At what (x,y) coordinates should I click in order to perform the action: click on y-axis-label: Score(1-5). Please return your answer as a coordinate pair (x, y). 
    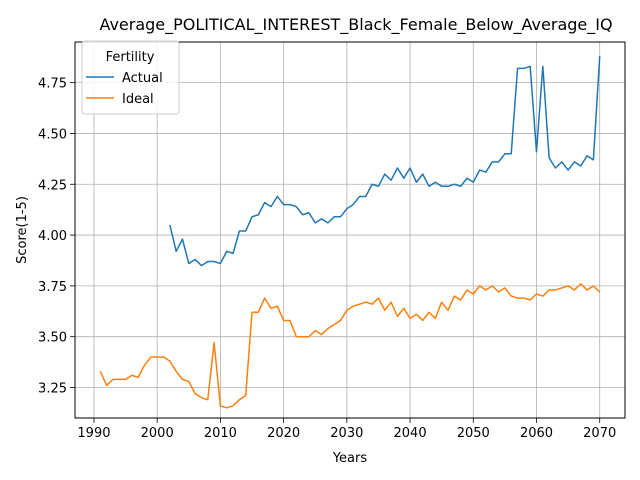
    Looking at the image, I should click on (22, 230).